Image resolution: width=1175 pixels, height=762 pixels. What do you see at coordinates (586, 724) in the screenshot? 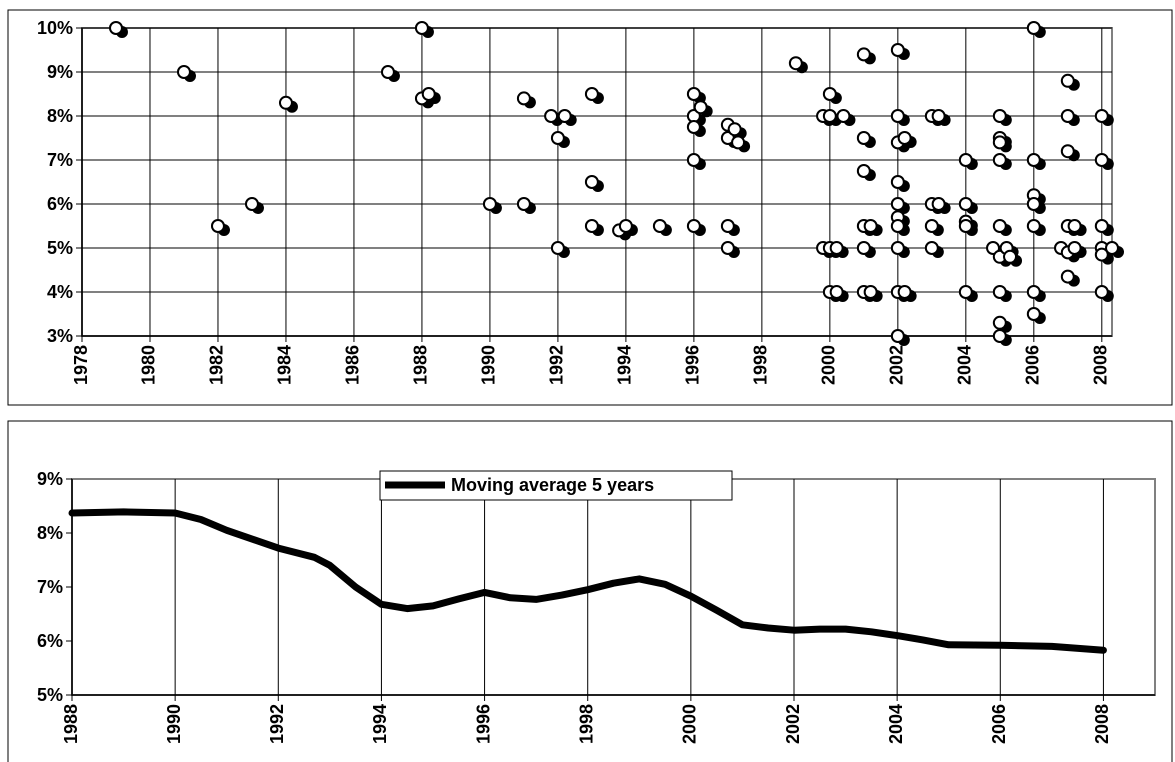
I see `x-tick-label: 1998` at bounding box center [586, 724].